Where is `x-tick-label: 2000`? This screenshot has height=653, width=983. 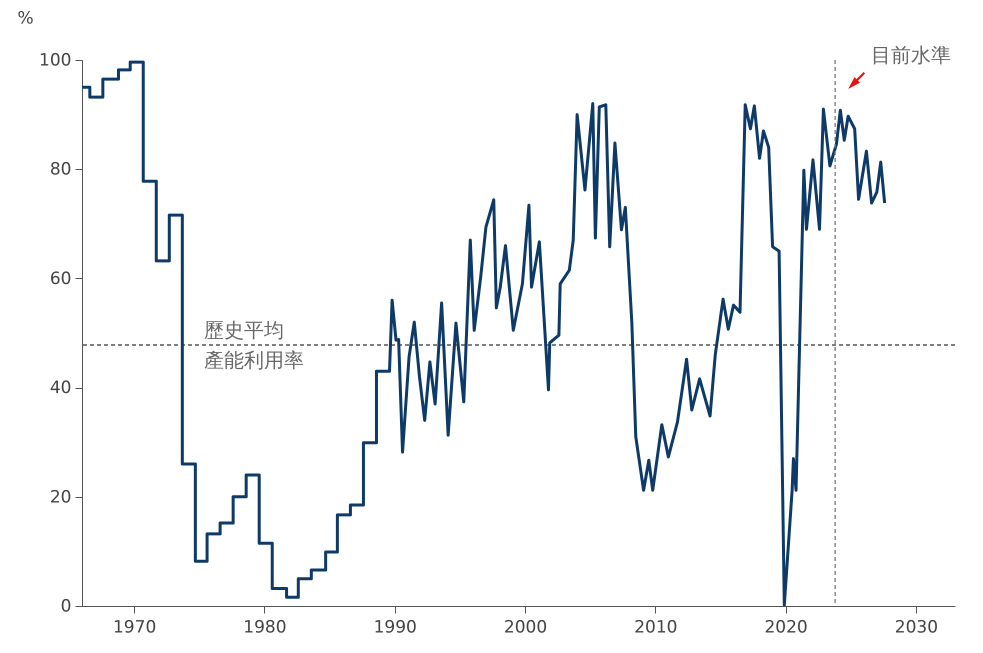
x-tick-label: 2000 is located at coordinates (526, 628).